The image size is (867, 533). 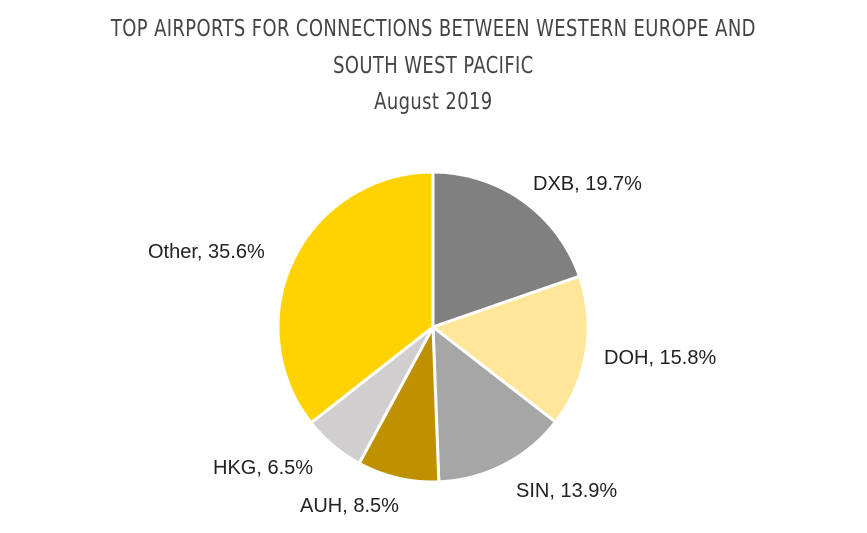 What do you see at coordinates (433, 66) in the screenshot?
I see `chart-title-line-2: SOUTH WEST PACIFIC` at bounding box center [433, 66].